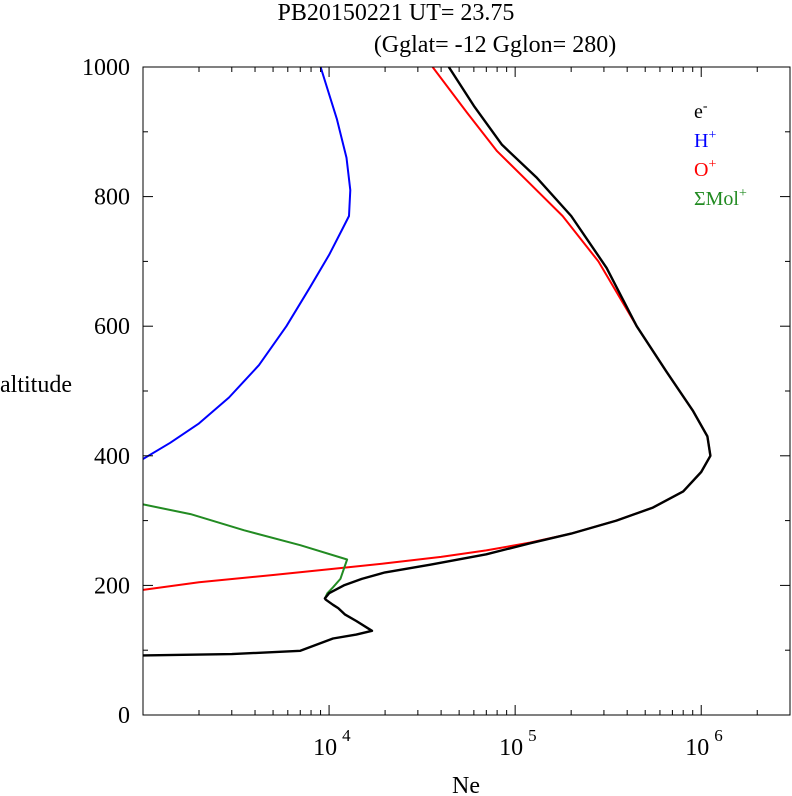 This screenshot has width=792, height=796. I want to click on legend-entry: H+, so click(705, 140).